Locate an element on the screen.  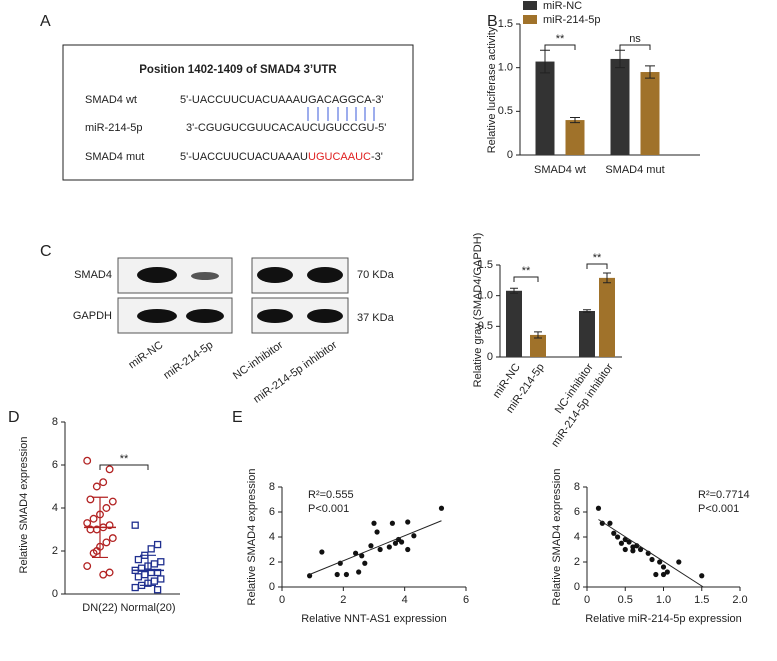
panel-label: A is located at coordinates (45, 21).